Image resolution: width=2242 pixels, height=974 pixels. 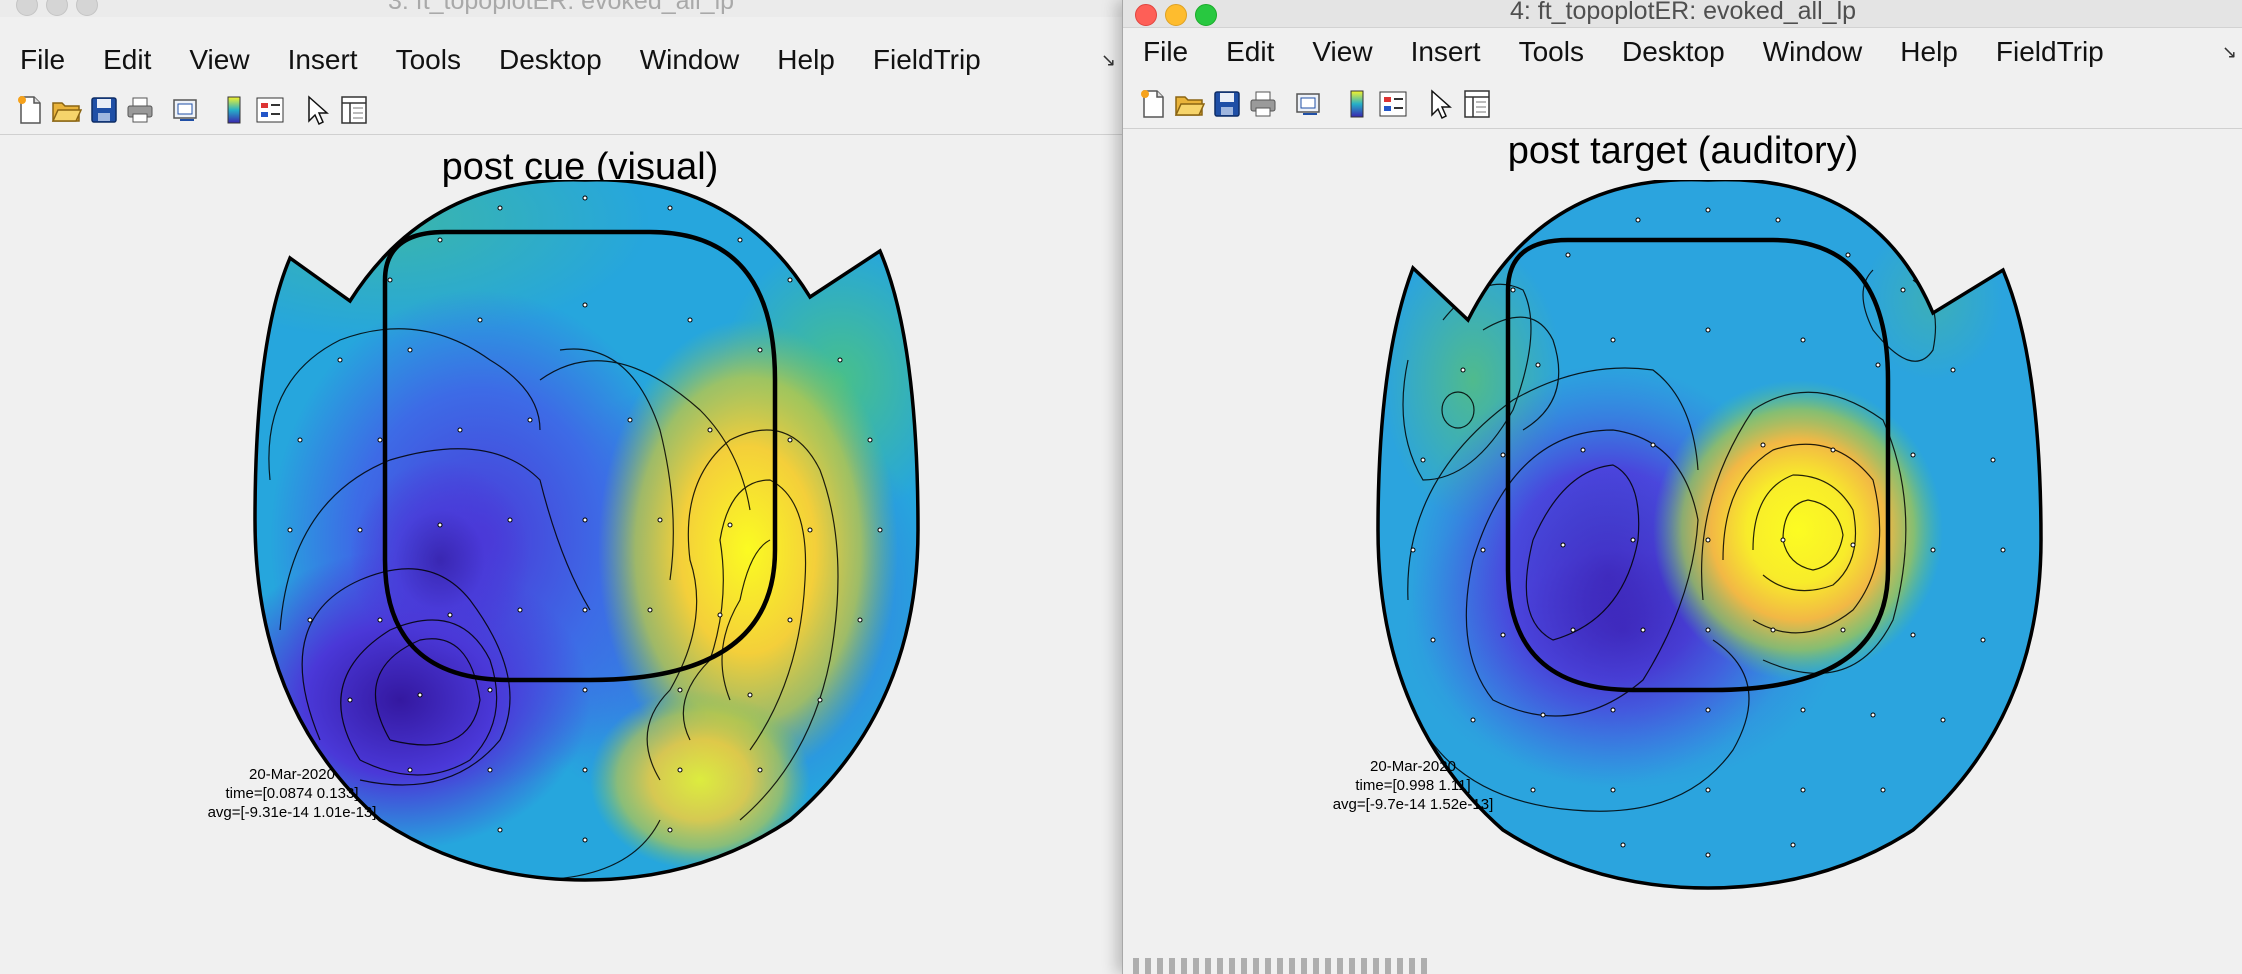 I want to click on title-bar: 3: ft_topoplotER: evoked_all_lp, so click(x=561, y=8).